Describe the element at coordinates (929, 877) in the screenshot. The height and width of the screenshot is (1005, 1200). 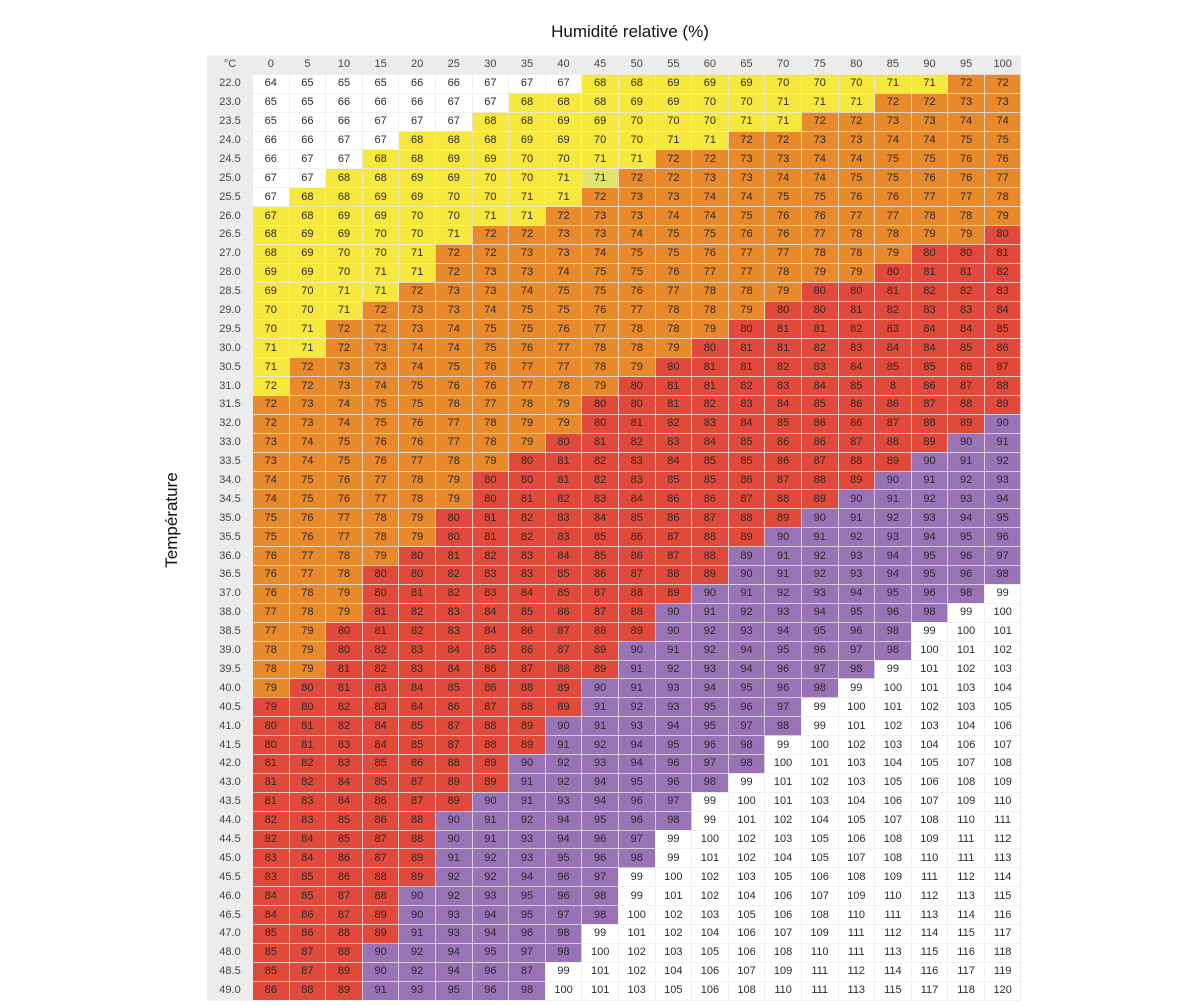
I see `heatmap-cell: 111` at that location.